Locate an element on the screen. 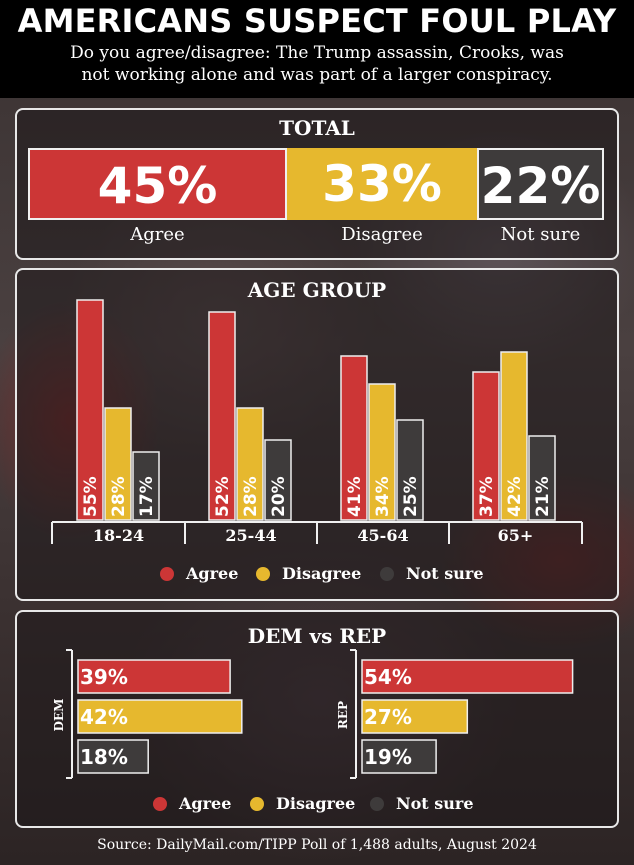 The height and width of the screenshot is (865, 634). party-value-label: 27% is located at coordinates (388, 717).